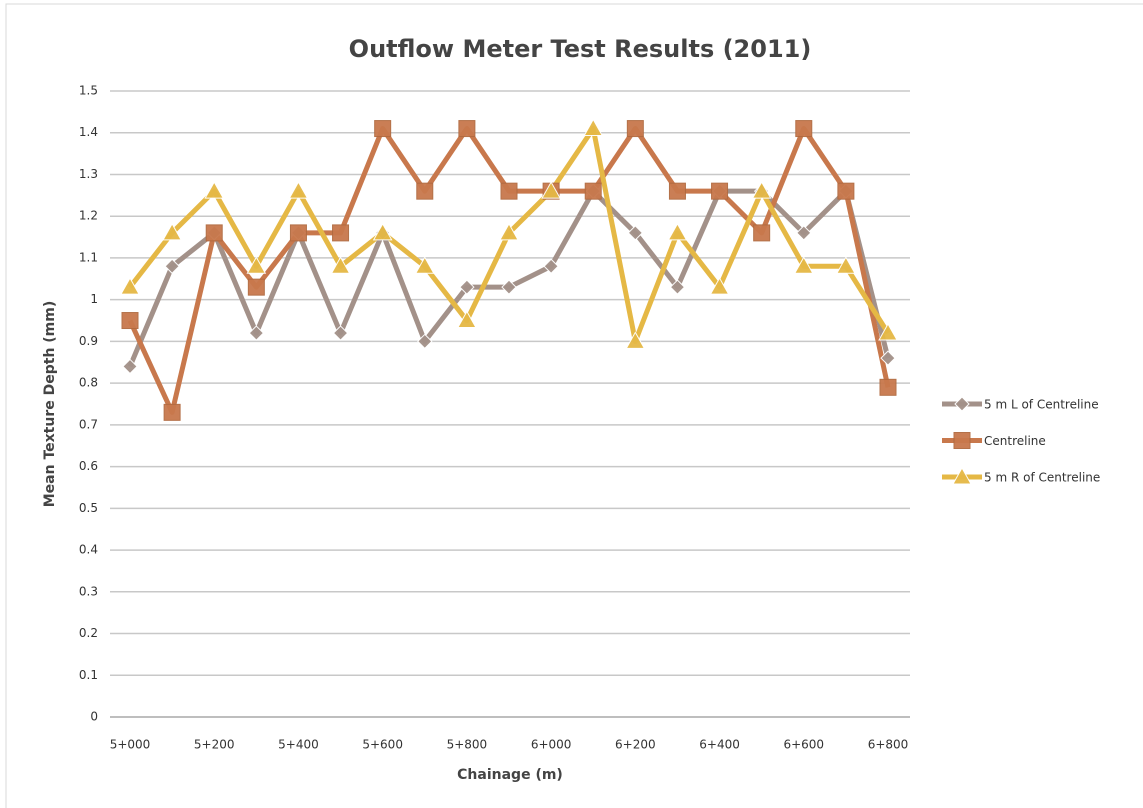  I want to click on y-tick-label: 0.9, so click(88, 341).